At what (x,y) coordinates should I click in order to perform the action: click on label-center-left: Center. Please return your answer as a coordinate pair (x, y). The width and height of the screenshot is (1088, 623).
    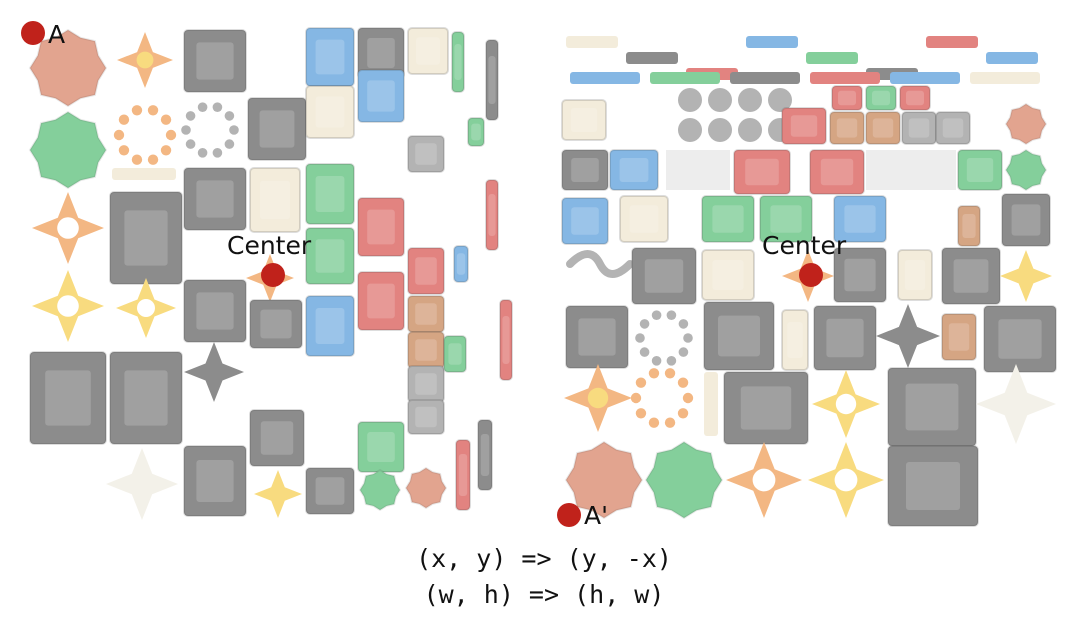
    Looking at the image, I should click on (269, 245).